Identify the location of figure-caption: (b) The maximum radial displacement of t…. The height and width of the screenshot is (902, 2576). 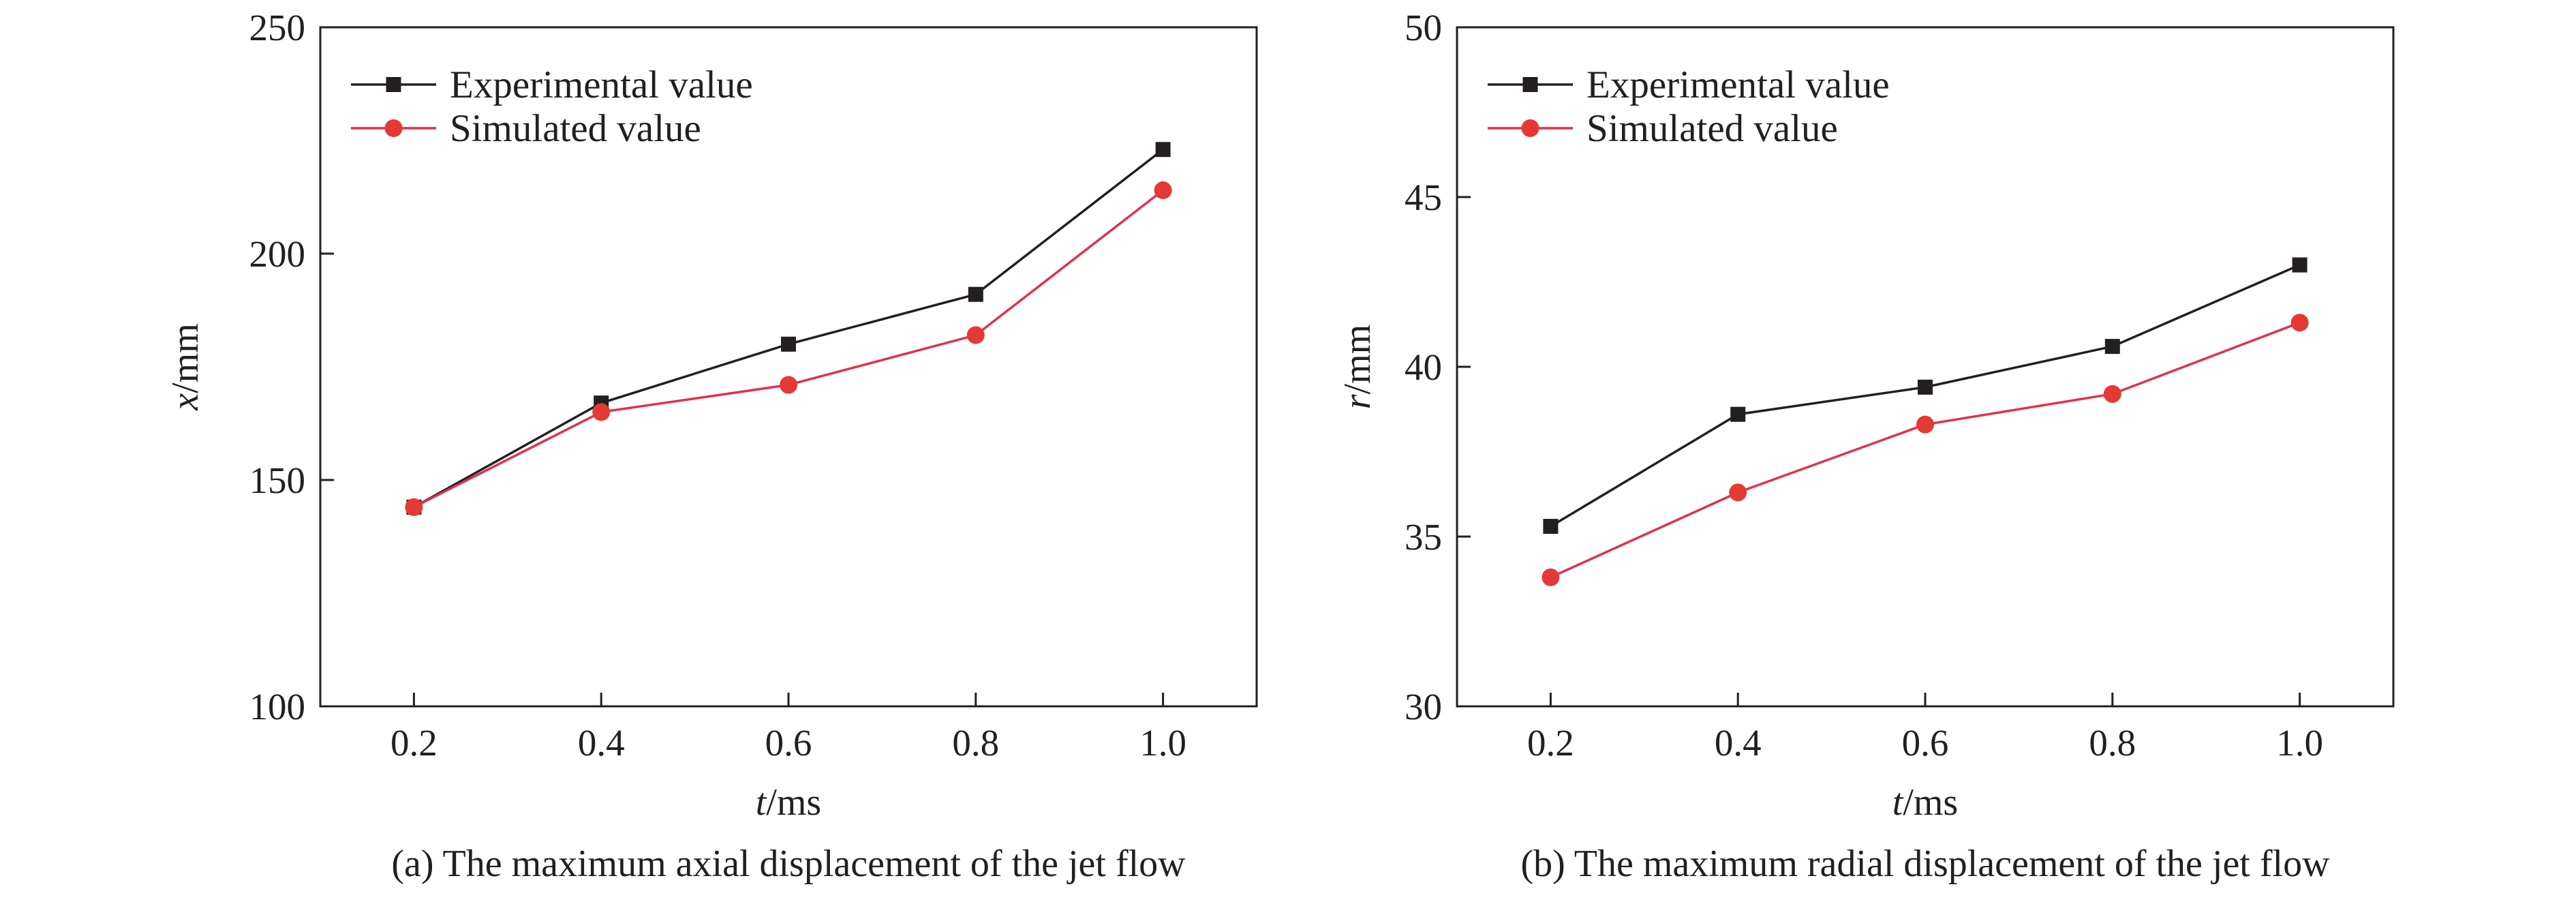
(1925, 864).